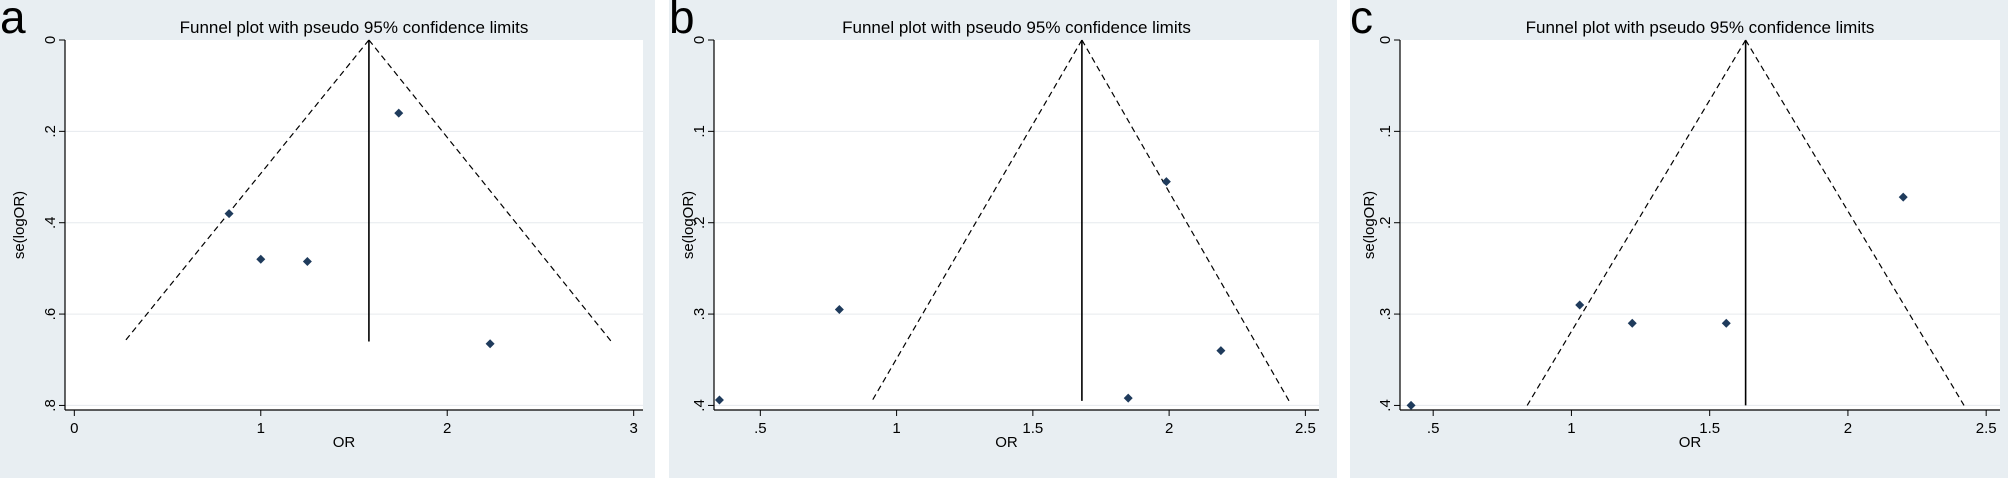 The width and height of the screenshot is (2008, 478). Describe the element at coordinates (50, 314) in the screenshot. I see `y-tick-label: .6` at that location.